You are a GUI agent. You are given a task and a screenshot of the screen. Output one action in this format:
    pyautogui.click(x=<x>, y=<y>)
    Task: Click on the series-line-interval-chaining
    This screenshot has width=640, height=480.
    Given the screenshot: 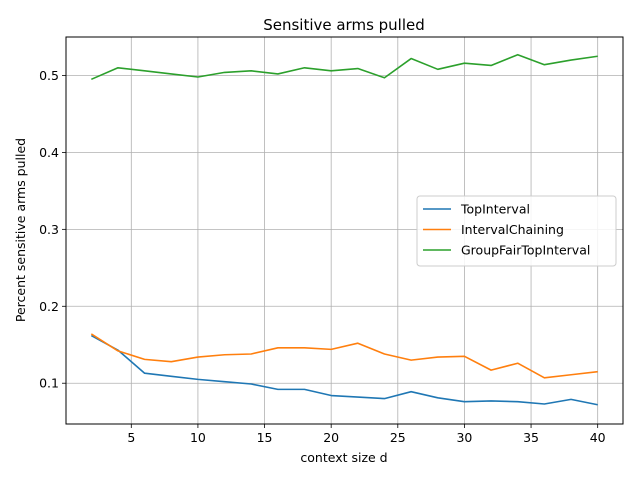 What is the action you would take?
    pyautogui.click(x=344, y=356)
    